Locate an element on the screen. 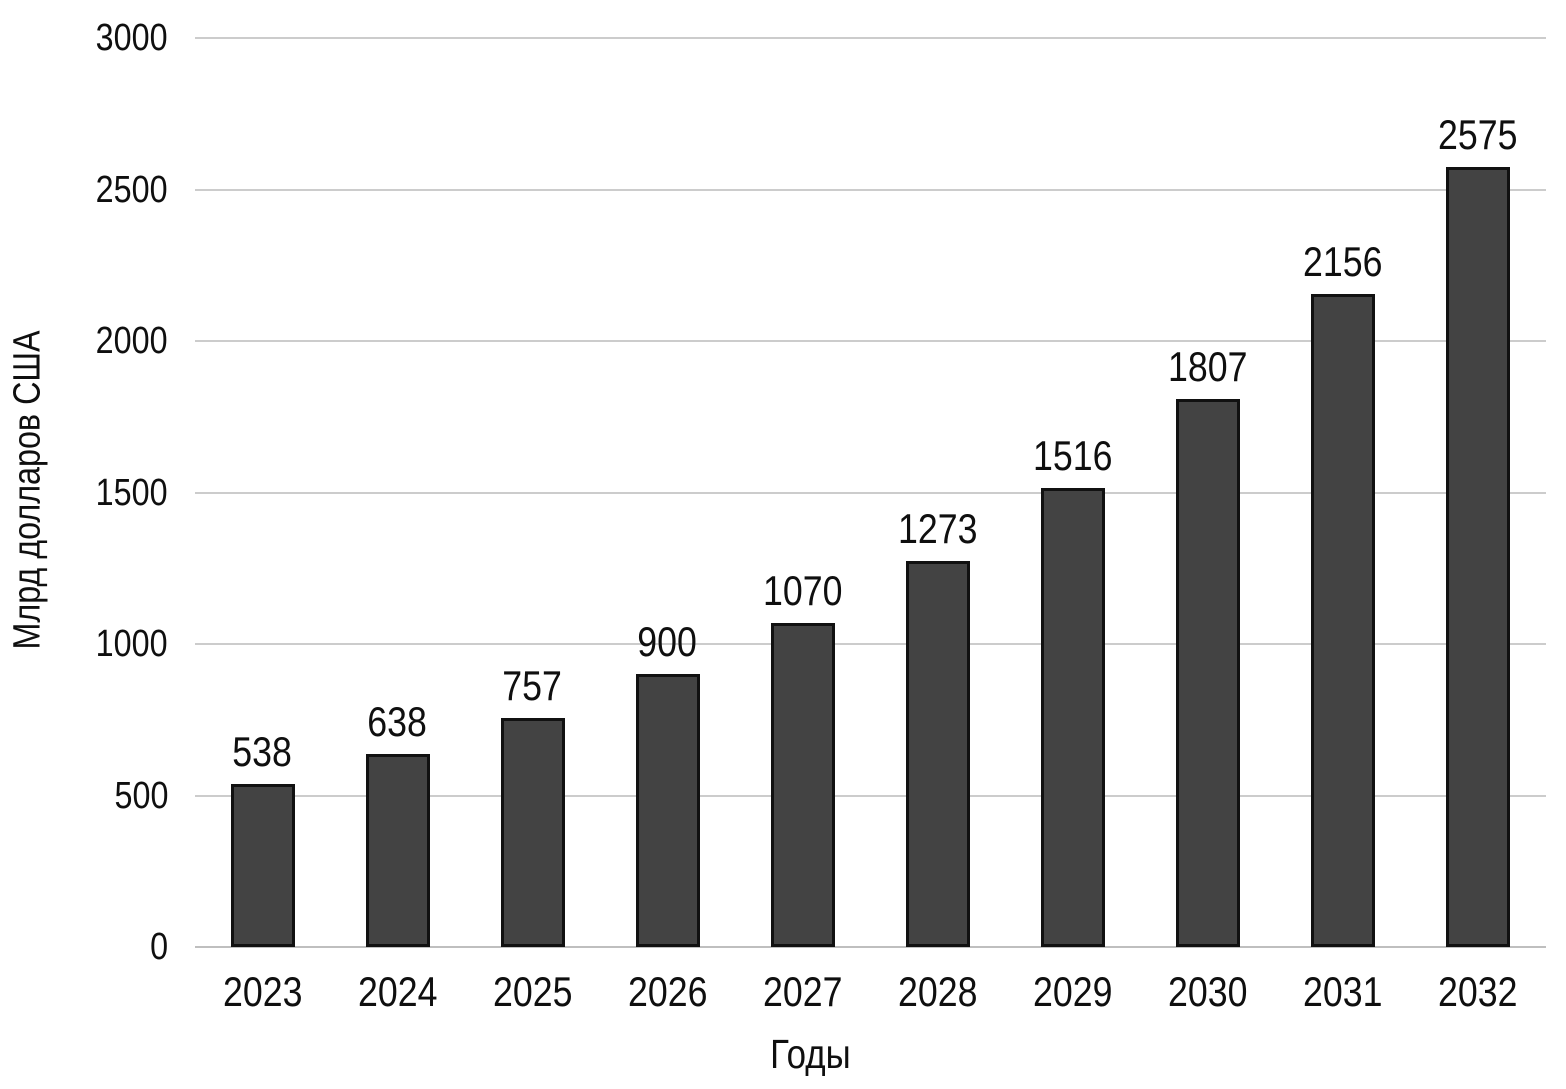 Image resolution: width=1566 pixels, height=1089 pixels. bar-value-label: 1273 is located at coordinates (937, 529).